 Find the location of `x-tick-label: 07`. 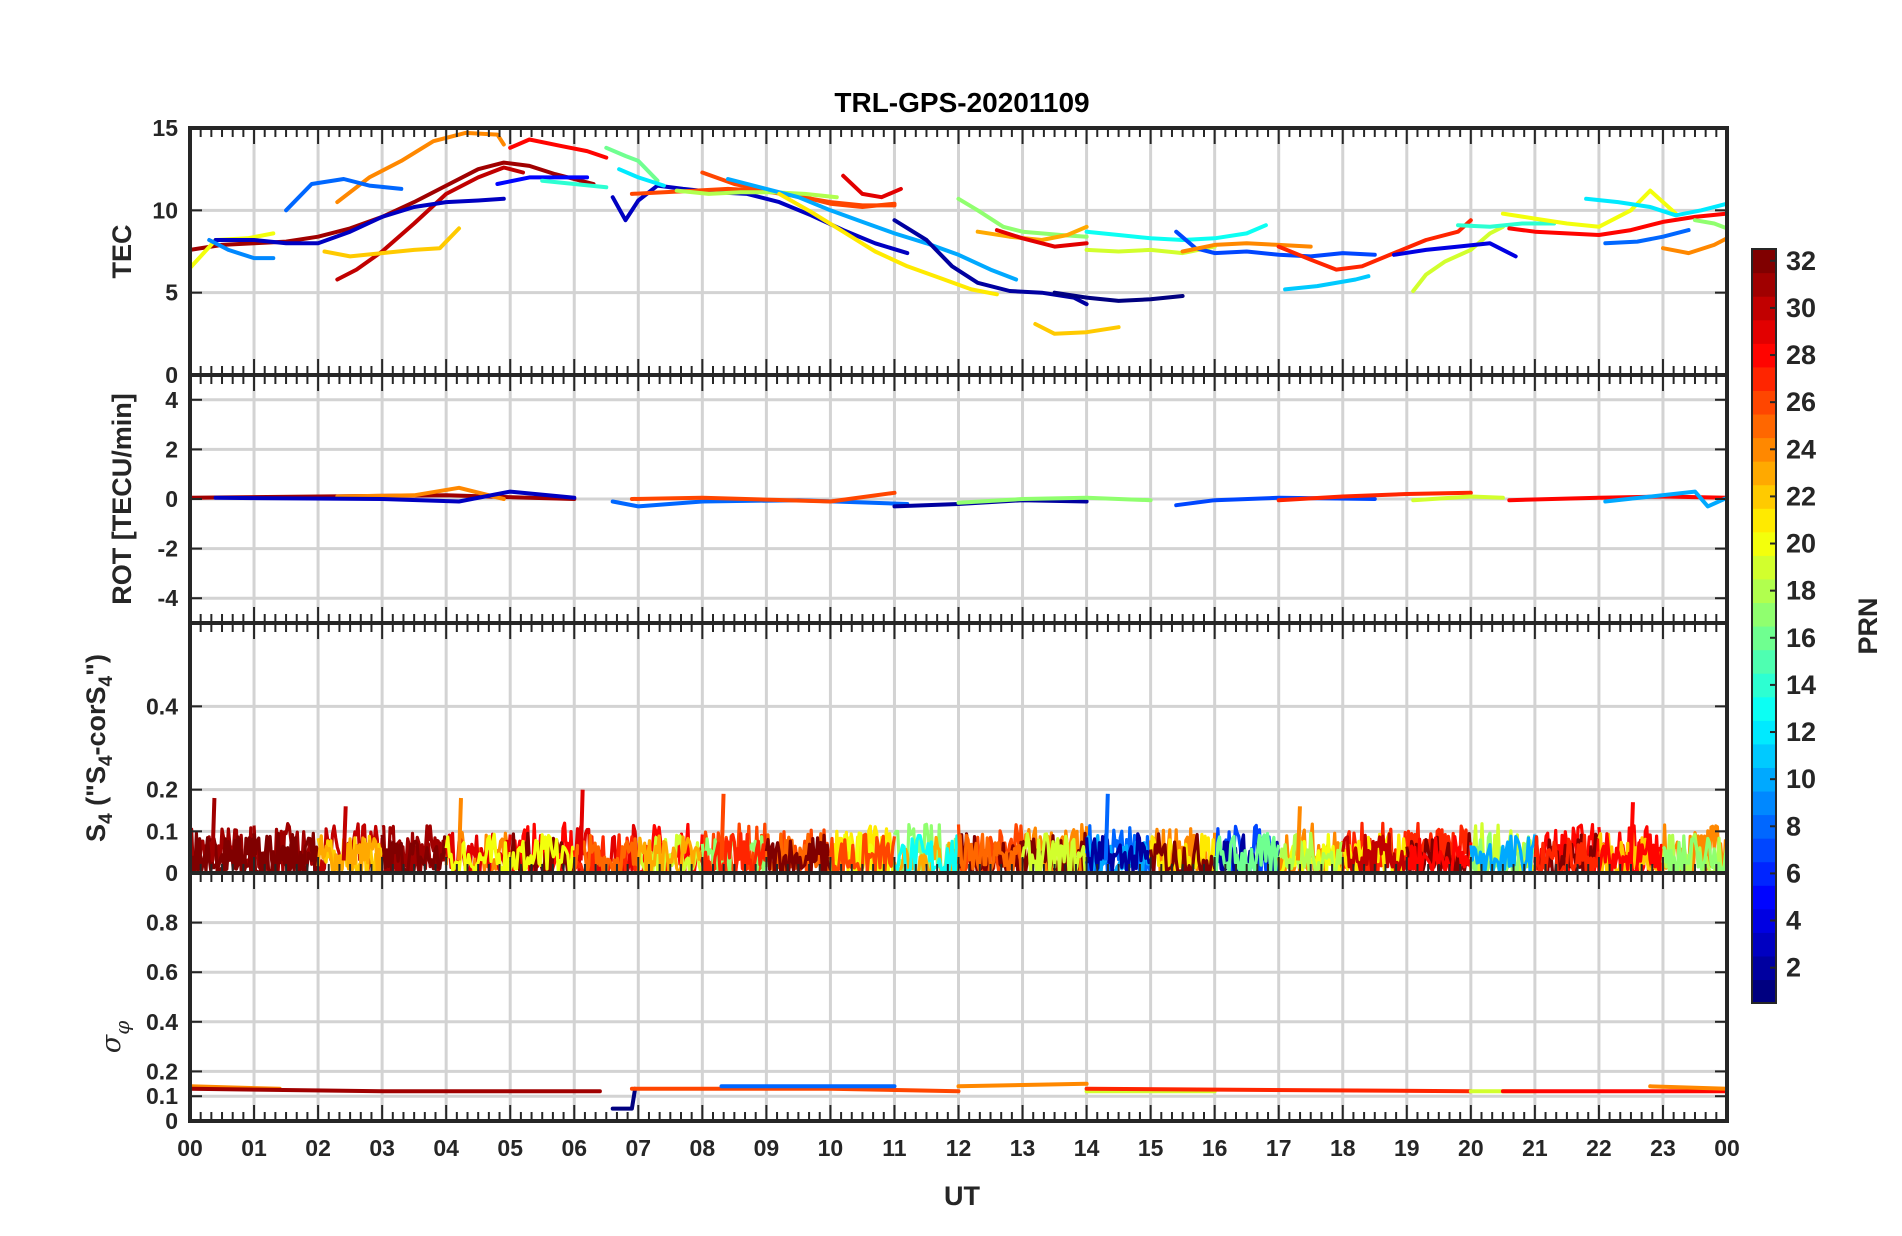

x-tick-label: 07 is located at coordinates (638, 1148).